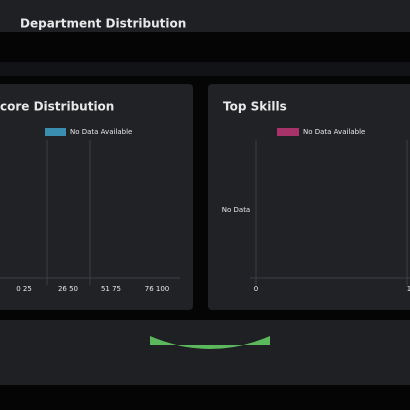  What do you see at coordinates (408, 289) in the screenshot?
I see `x-tick-label: 1` at bounding box center [408, 289].